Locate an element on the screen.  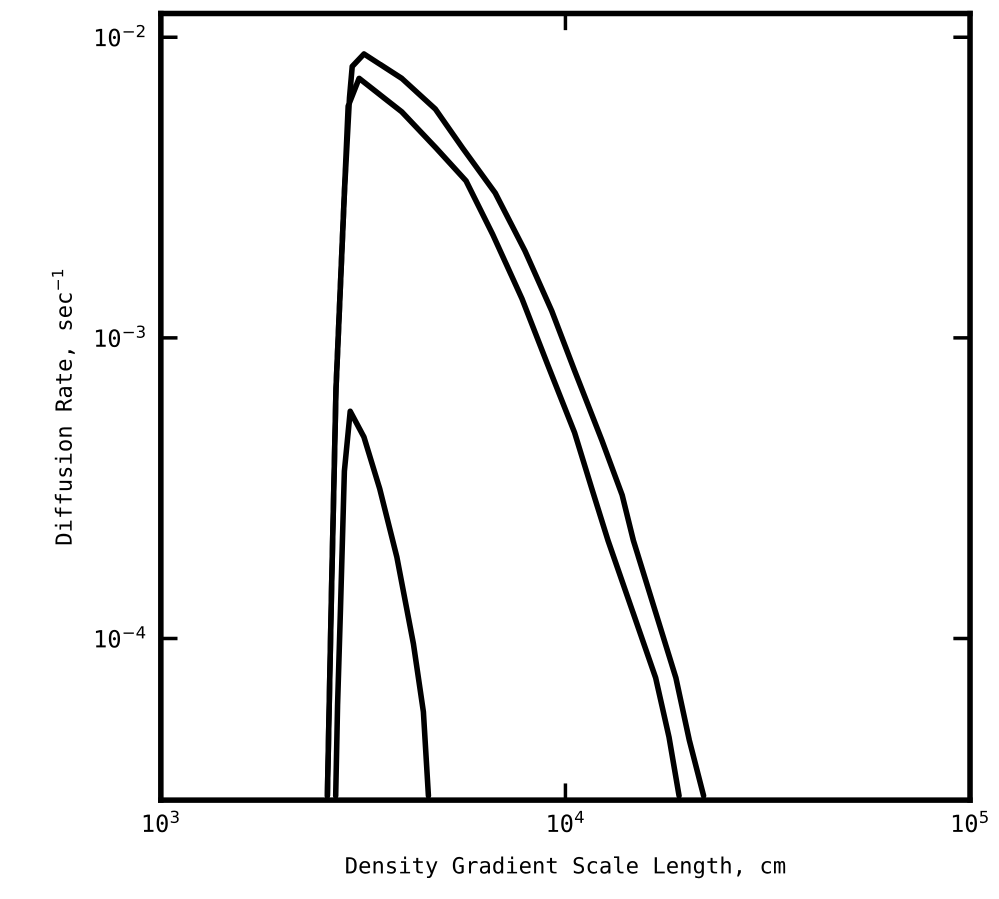
x-tick-label: 10$^{5}$ is located at coordinates (970, 821).